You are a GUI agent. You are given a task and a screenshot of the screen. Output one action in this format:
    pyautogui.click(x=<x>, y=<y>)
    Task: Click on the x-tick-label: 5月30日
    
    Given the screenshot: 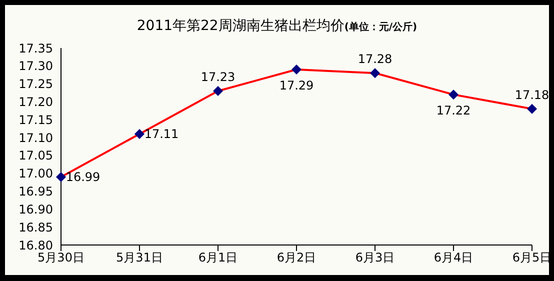 What is the action you would take?
    pyautogui.click(x=61, y=257)
    